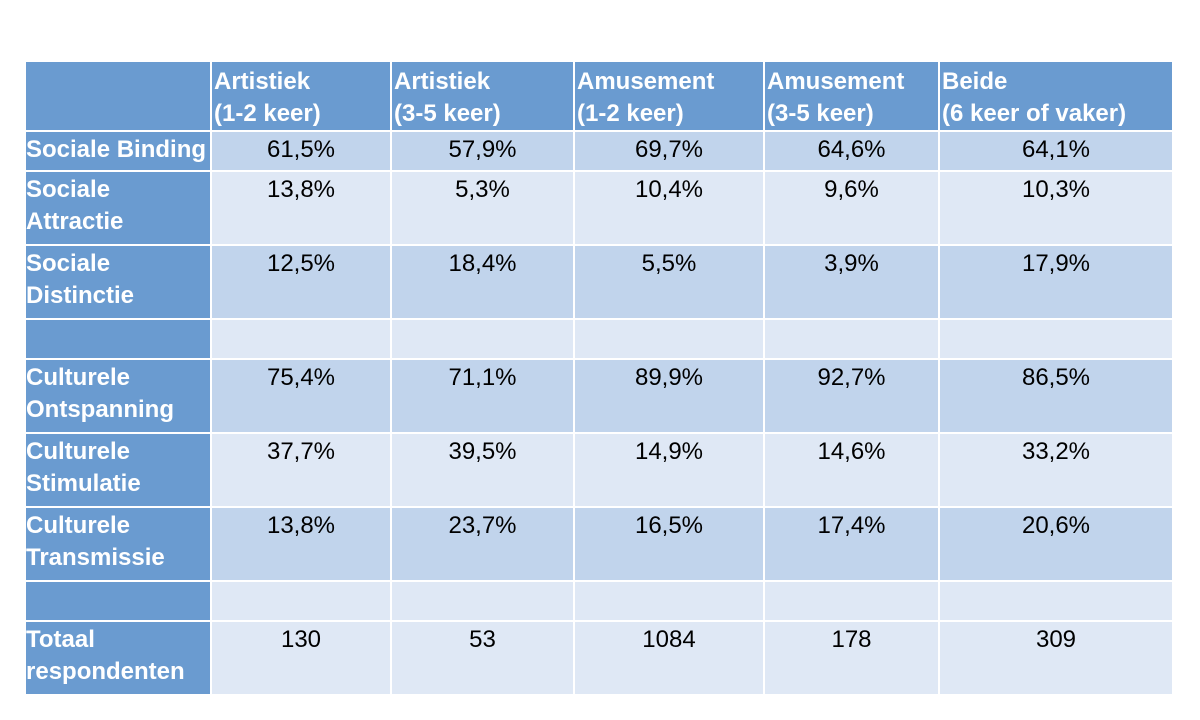  What do you see at coordinates (482, 544) in the screenshot?
I see `table-cell: 23,7%` at bounding box center [482, 544].